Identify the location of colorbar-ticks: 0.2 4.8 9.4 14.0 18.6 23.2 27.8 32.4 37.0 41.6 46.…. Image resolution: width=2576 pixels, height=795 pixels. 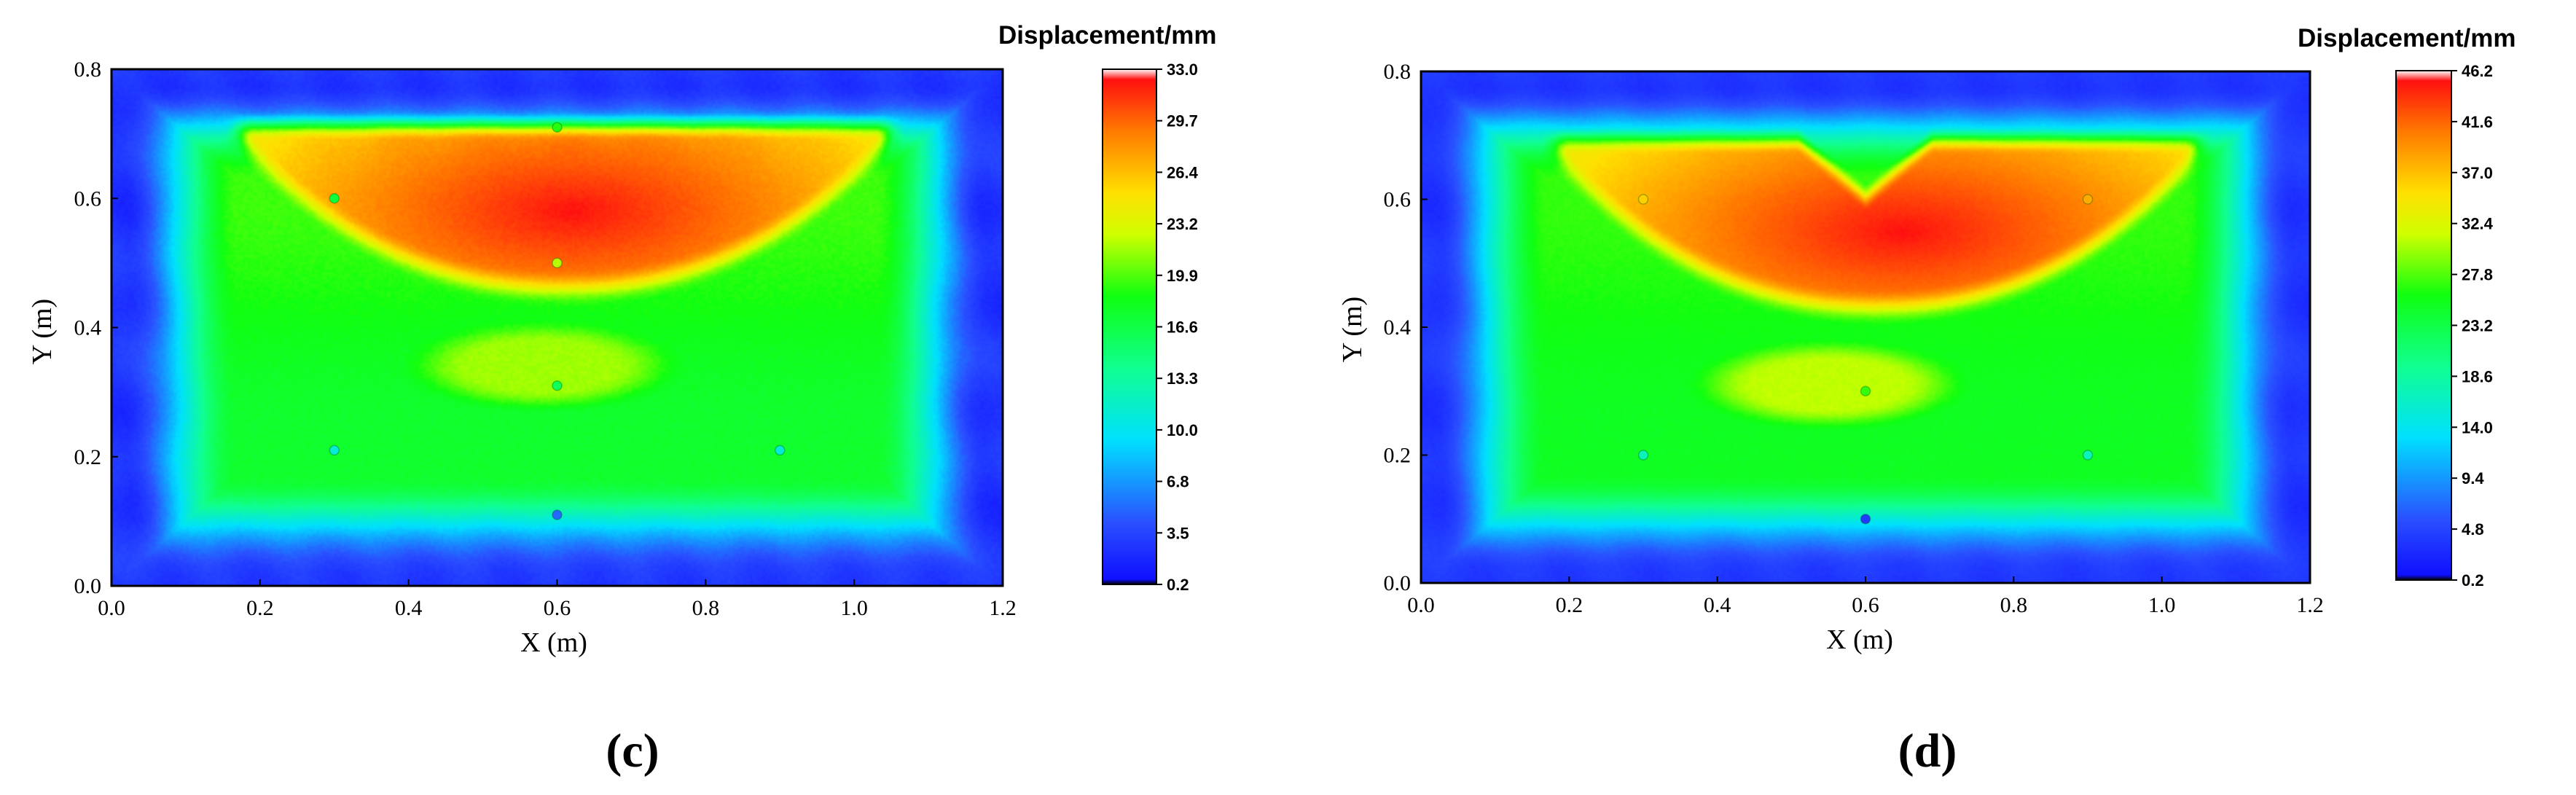
(2472, 326).